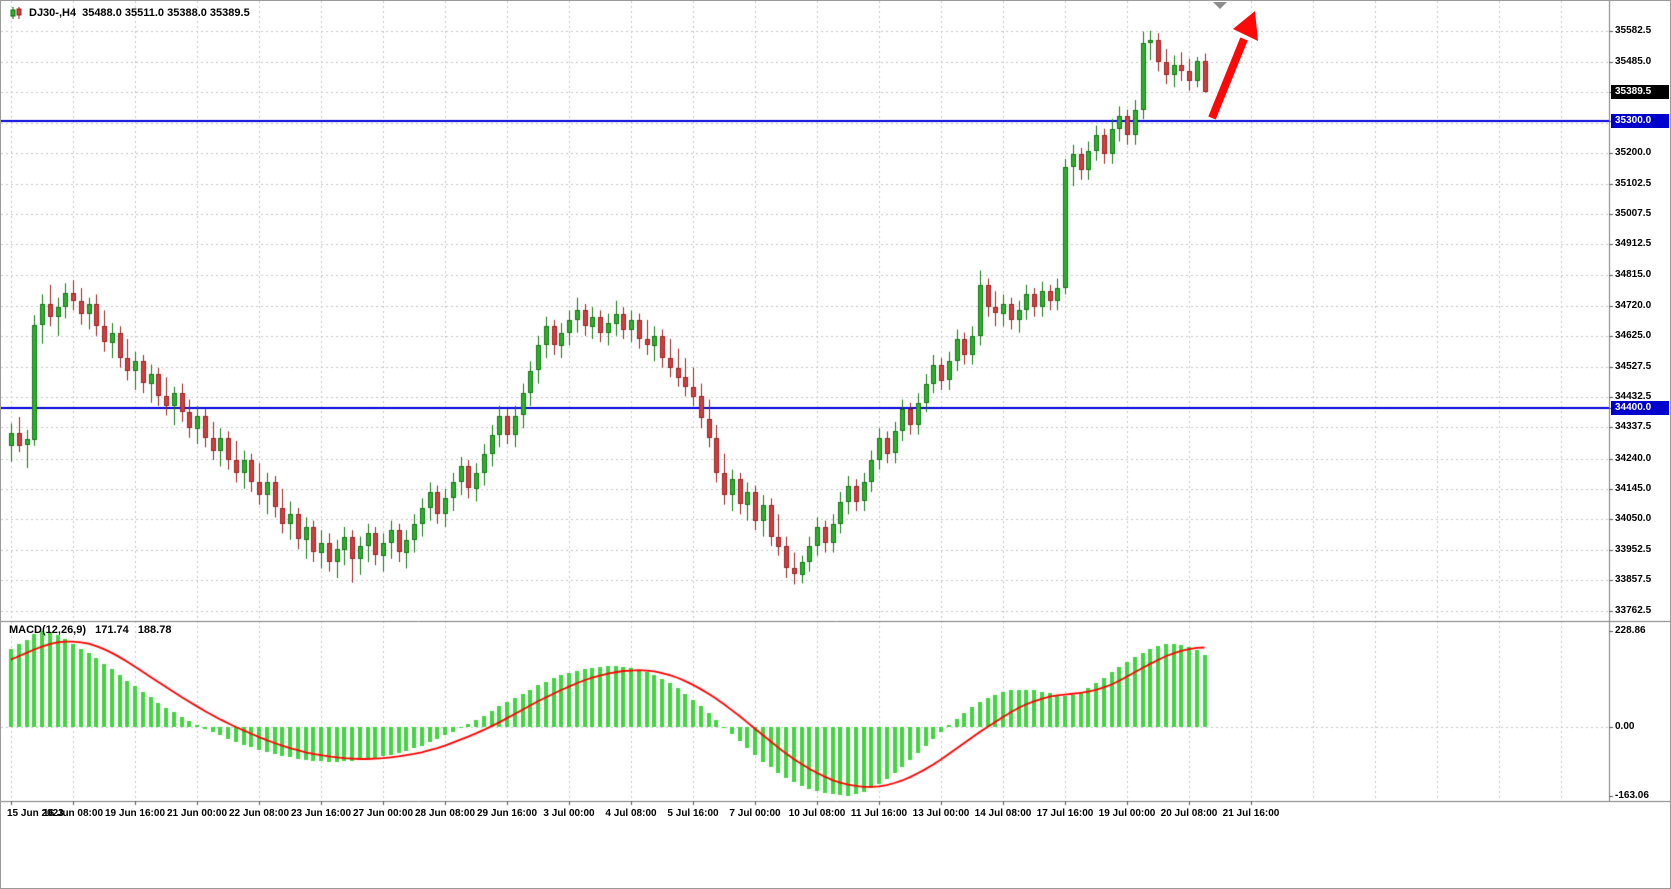 The image size is (1671, 889). What do you see at coordinates (259, 813) in the screenshot?
I see `time-axis-label: 22 Jun 08:00` at bounding box center [259, 813].